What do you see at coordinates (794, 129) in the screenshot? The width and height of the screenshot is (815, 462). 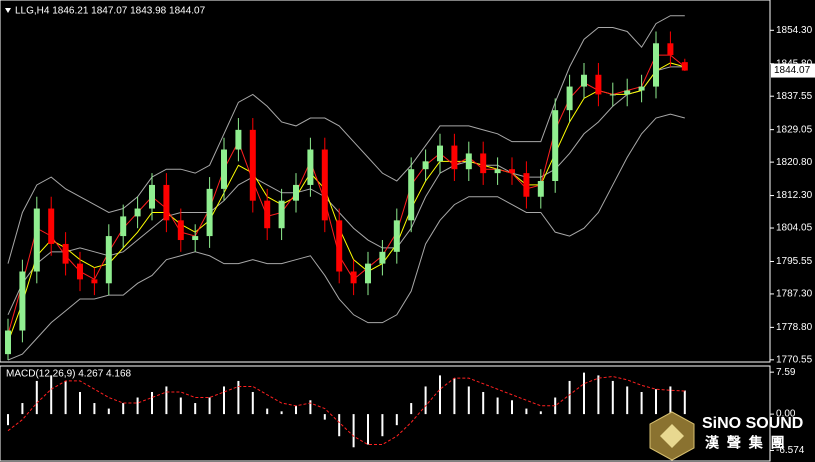 I see `y-tick-label: 1829.05` at bounding box center [794, 129].